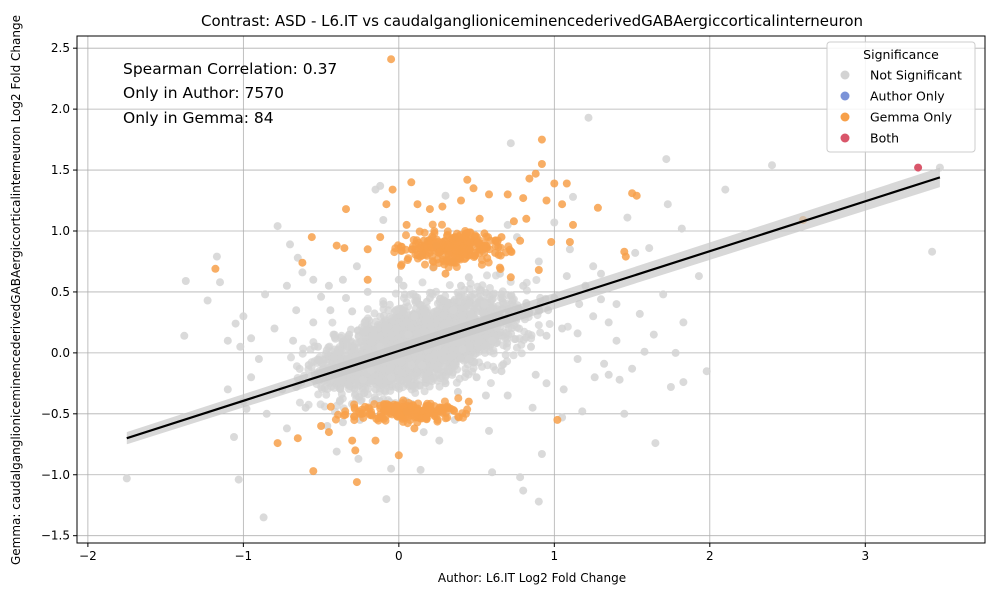 Image resolution: width=1000 pixels, height=600 pixels. I want to click on y-tick-label: 2.0, so click(60, 109).